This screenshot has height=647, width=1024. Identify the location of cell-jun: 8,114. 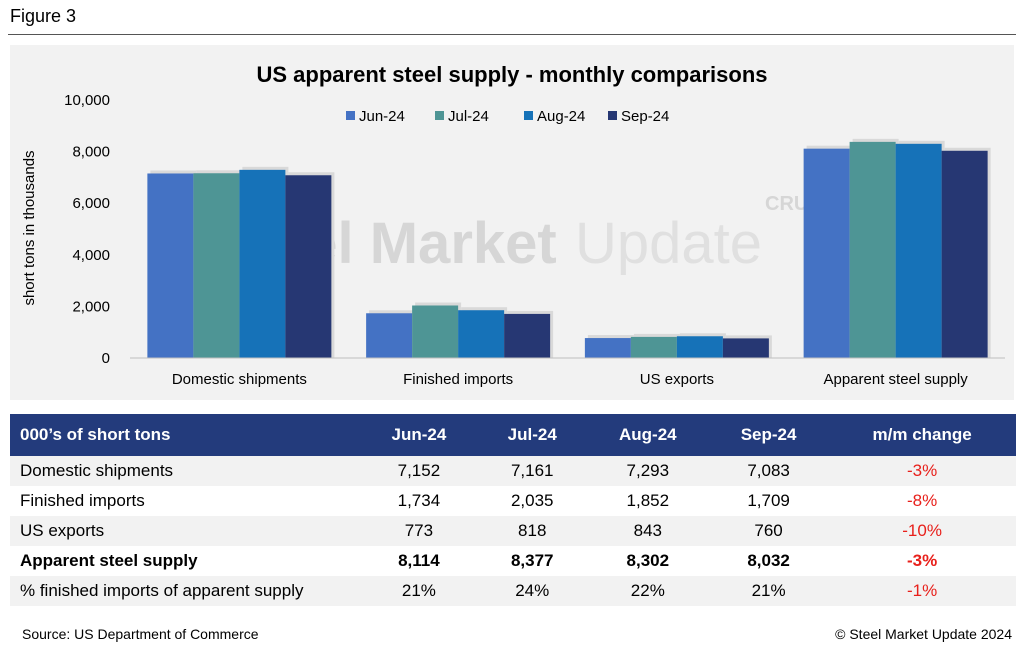
(419, 560).